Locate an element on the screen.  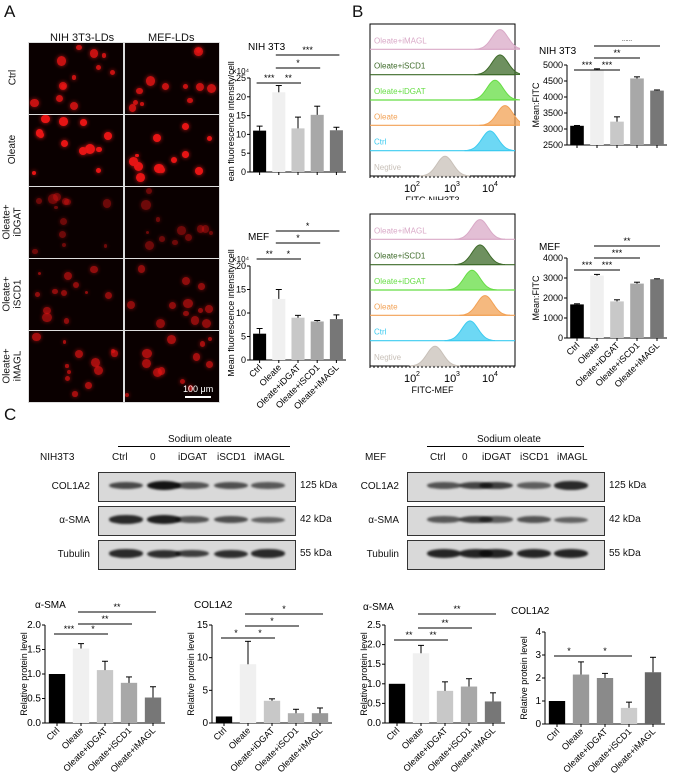
svg-text: NIH 3T3 is located at coordinates (558, 51).